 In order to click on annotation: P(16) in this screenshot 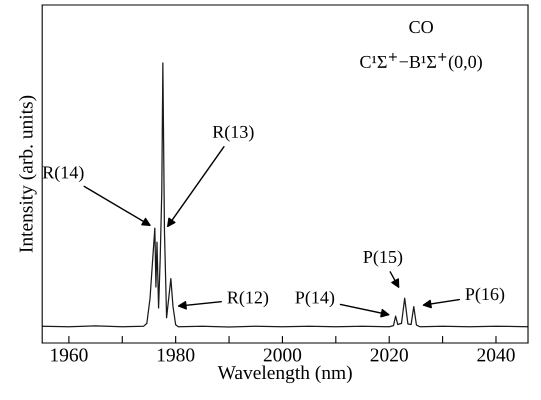, I will do `click(484, 295)`.